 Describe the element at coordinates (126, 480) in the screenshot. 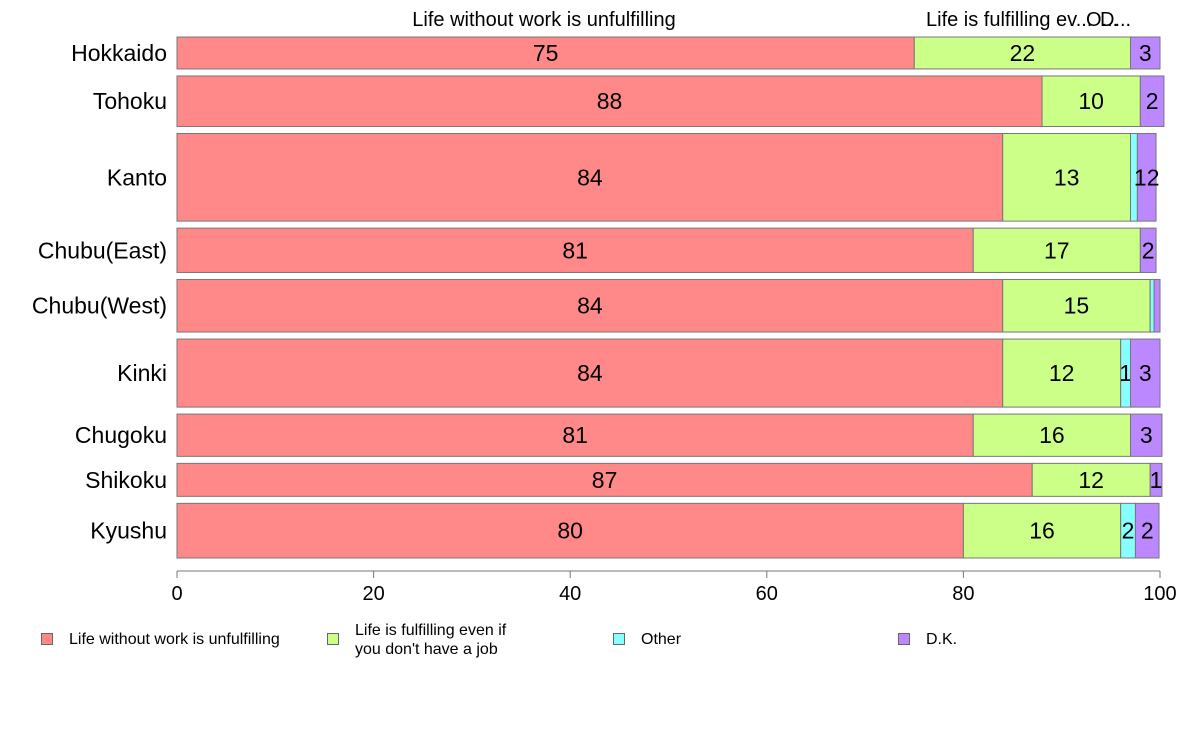

I see `category-label-shikoku: Shikoku` at that location.